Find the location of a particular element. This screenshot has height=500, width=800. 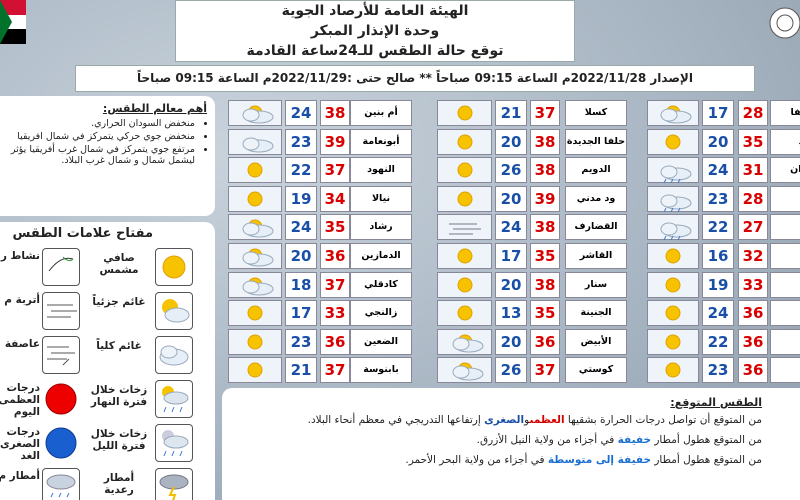

station-label: الدمازين is located at coordinates (381, 255).